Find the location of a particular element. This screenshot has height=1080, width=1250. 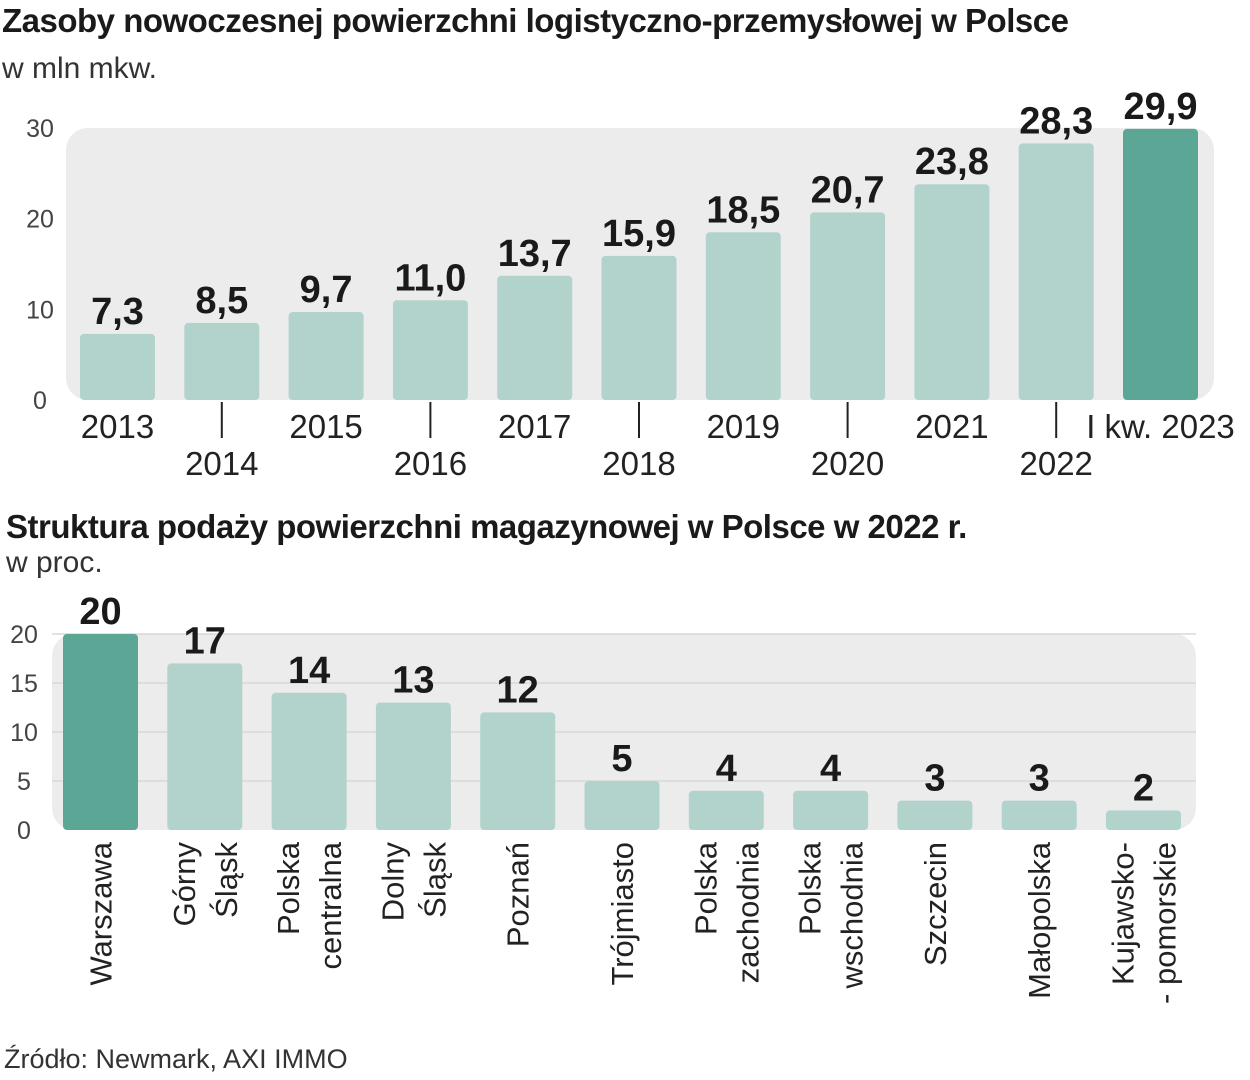

value-label: 9,7 is located at coordinates (326, 290).